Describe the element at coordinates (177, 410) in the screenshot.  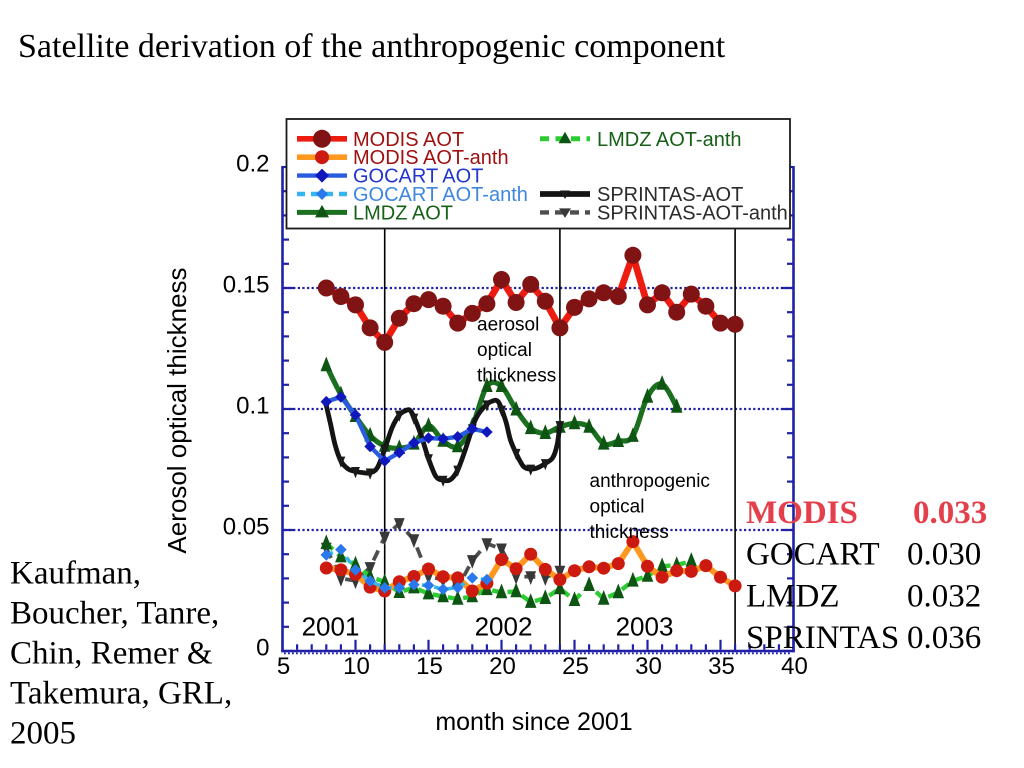
I see `svg-text: Aerosol optical thickness` at that location.